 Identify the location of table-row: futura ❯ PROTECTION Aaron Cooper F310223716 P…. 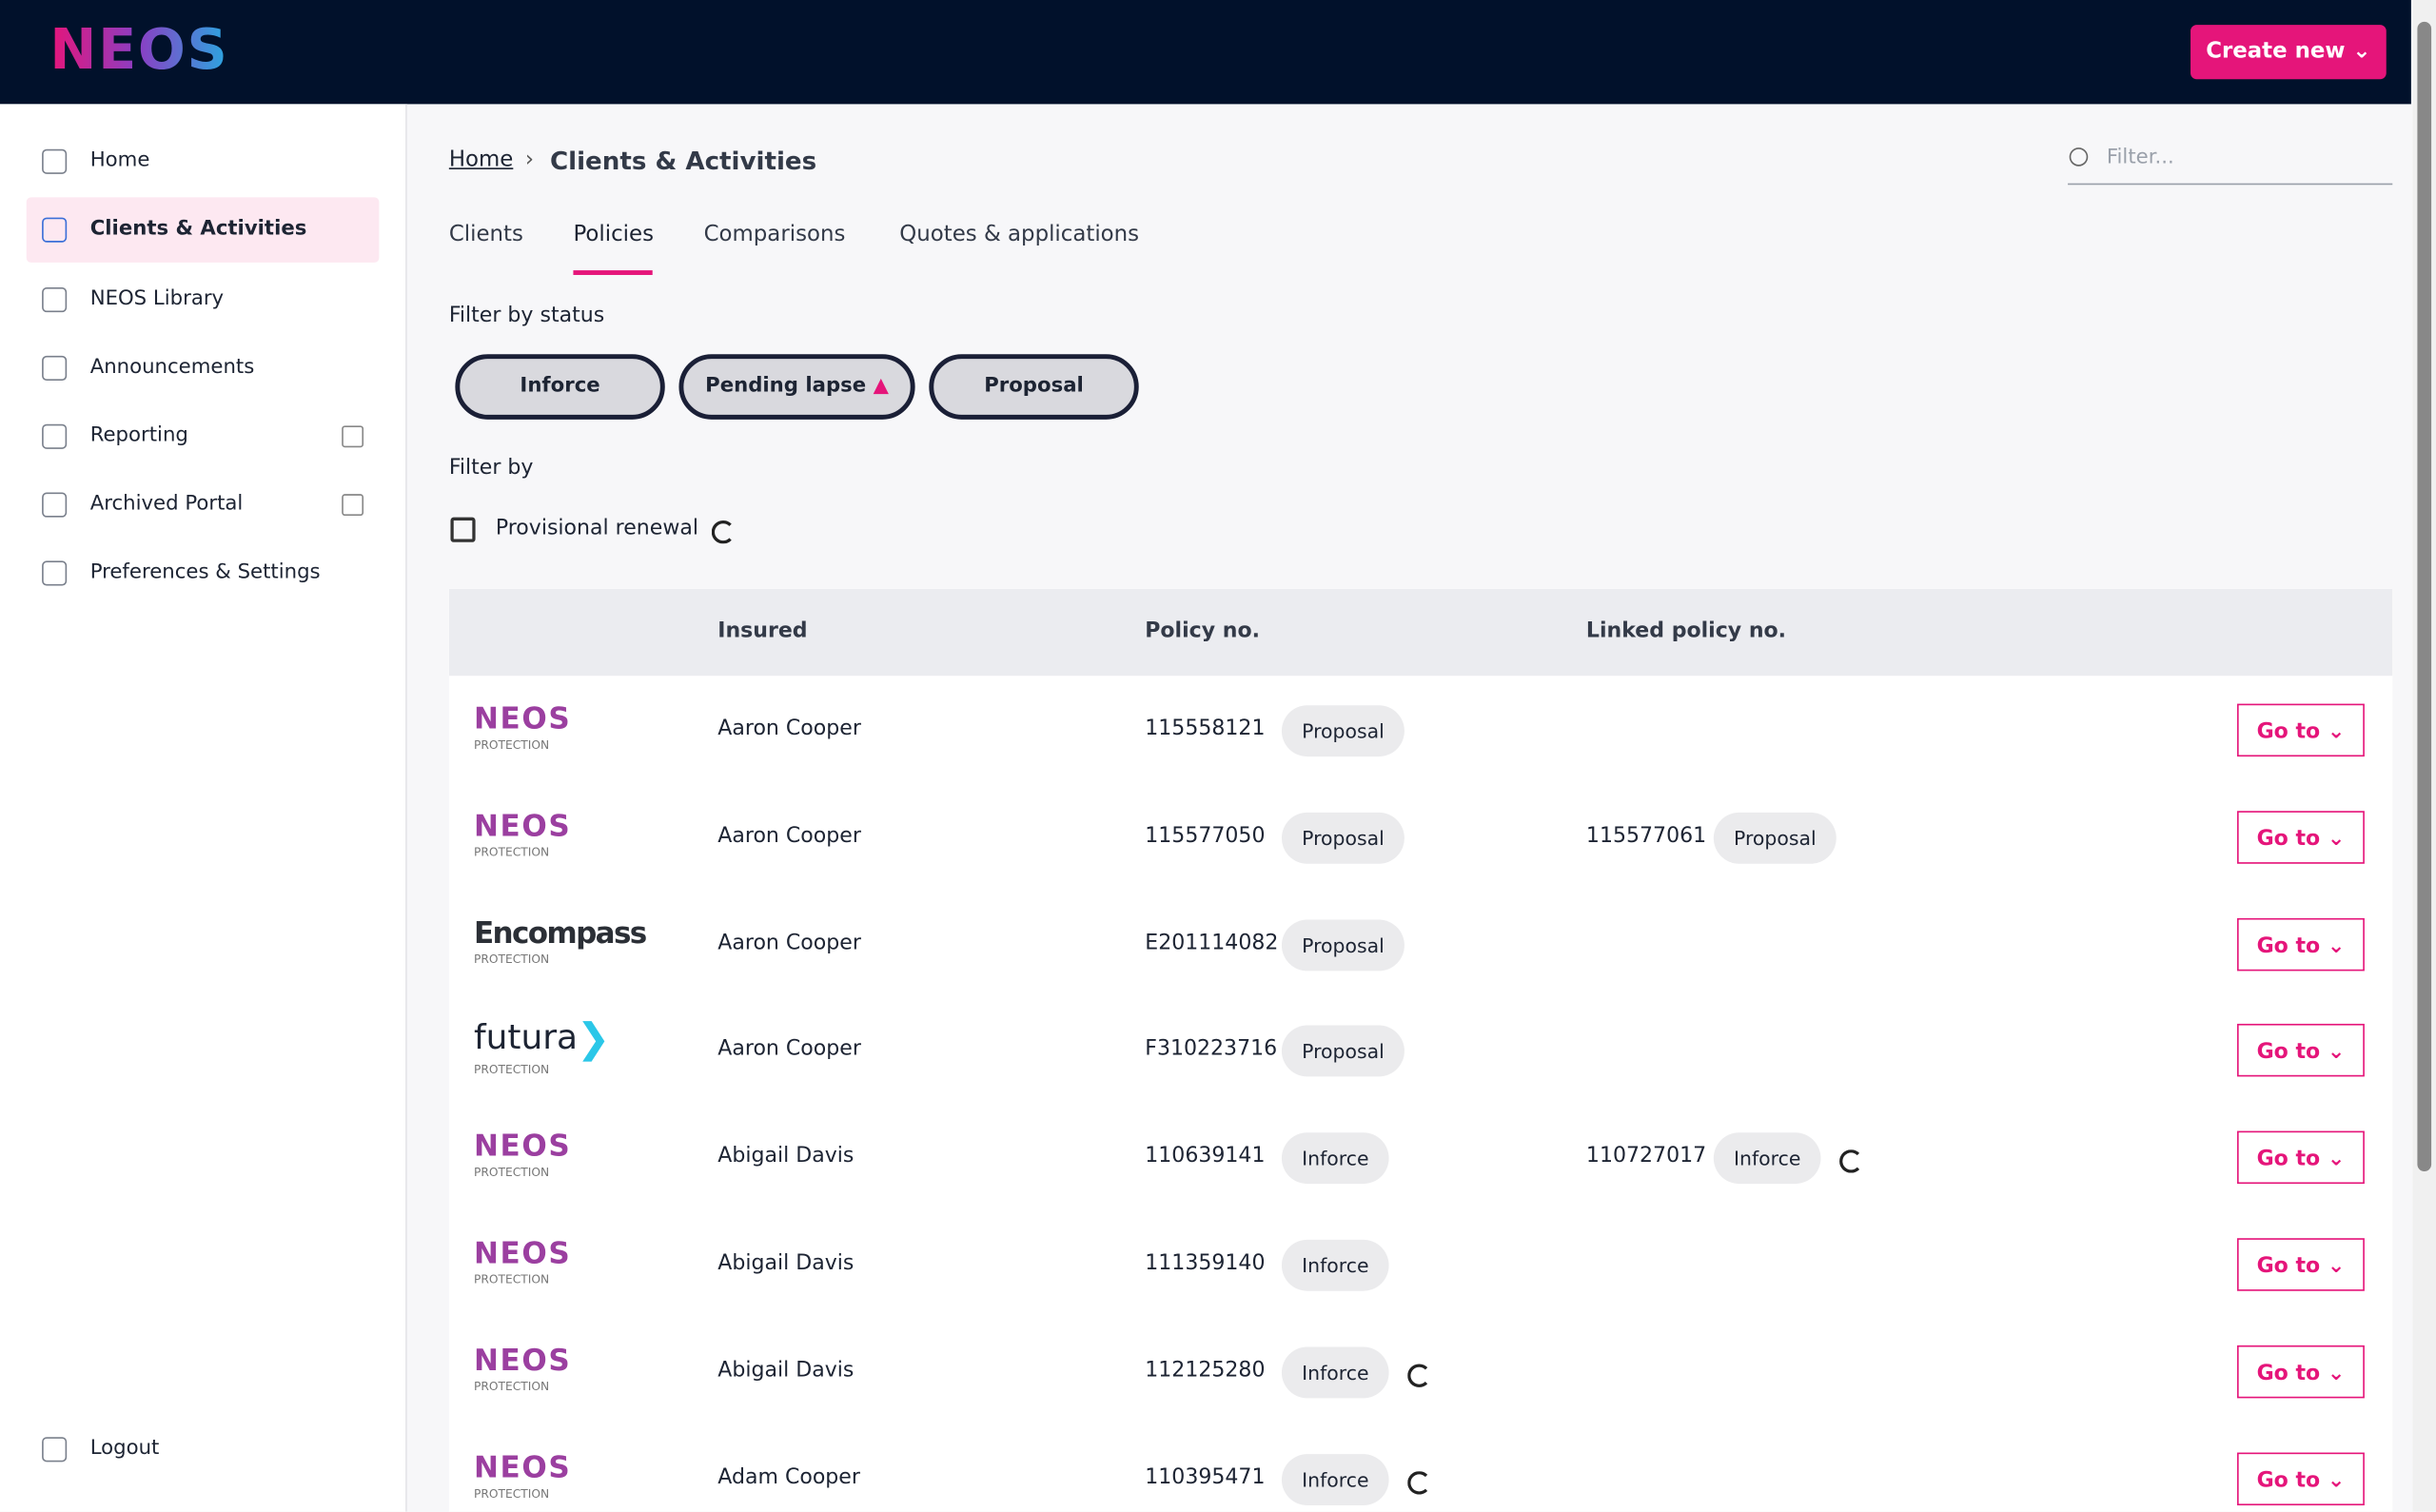
(1420, 1052).